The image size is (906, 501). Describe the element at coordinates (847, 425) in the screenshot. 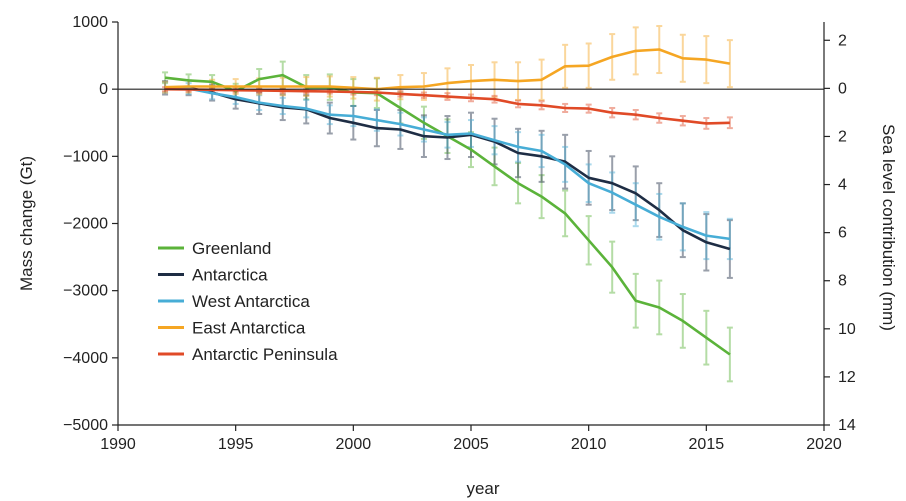

I see `y2-tick-label: 14` at that location.